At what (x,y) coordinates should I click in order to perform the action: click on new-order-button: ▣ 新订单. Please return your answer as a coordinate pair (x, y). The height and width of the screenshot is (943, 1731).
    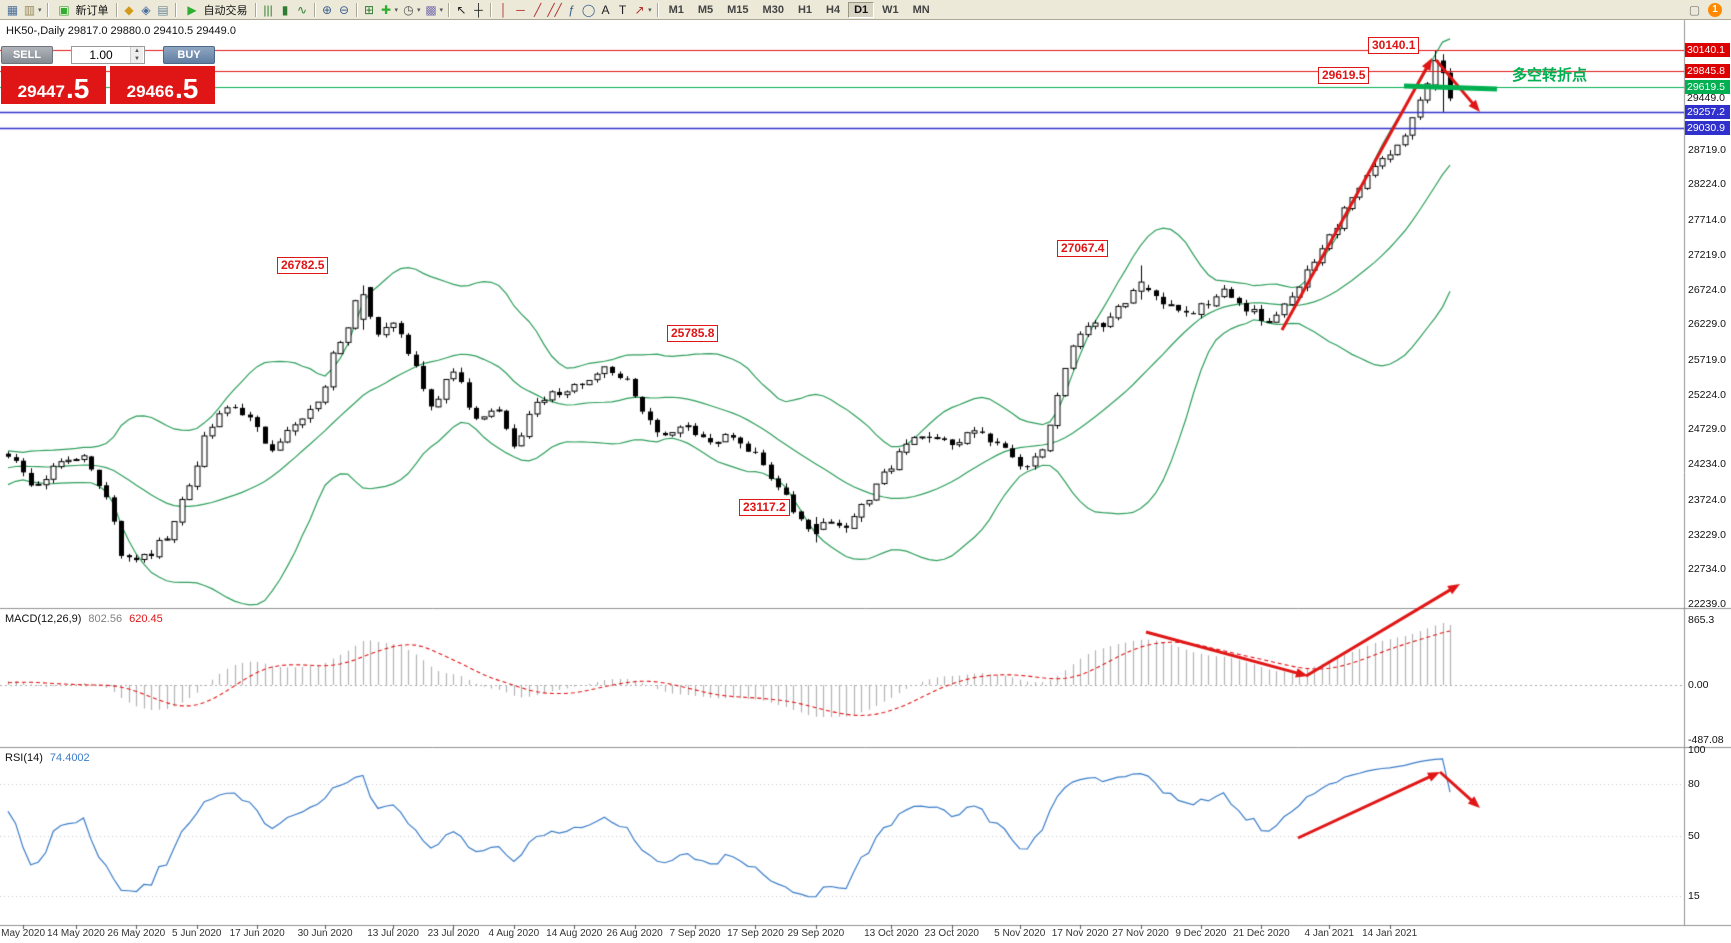
    Looking at the image, I should click on (82, 9).